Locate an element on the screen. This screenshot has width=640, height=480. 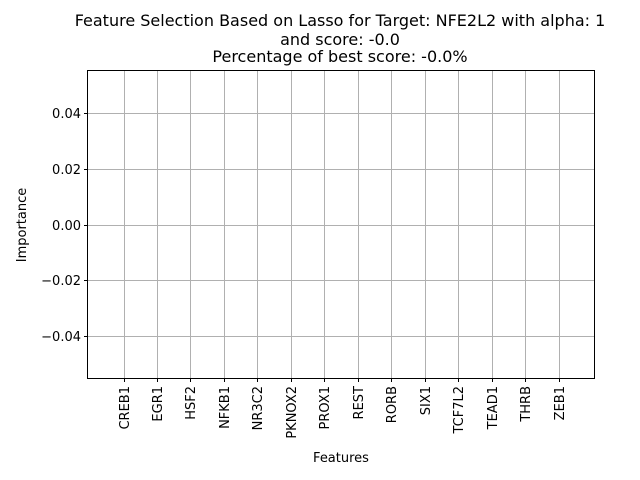
x-tick-label: CREB1 is located at coordinates (125, 408).